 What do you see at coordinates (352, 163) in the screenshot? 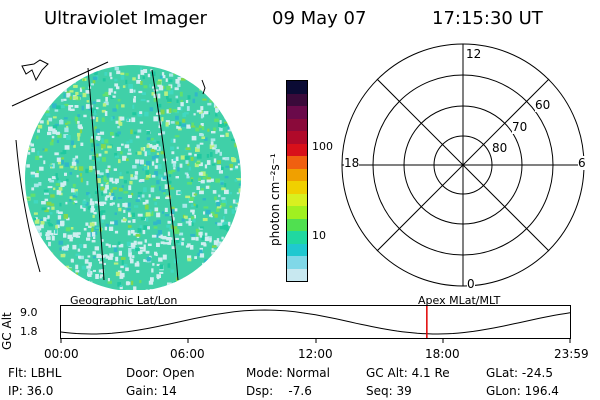
I see `polar-label-18: 18` at bounding box center [352, 163].